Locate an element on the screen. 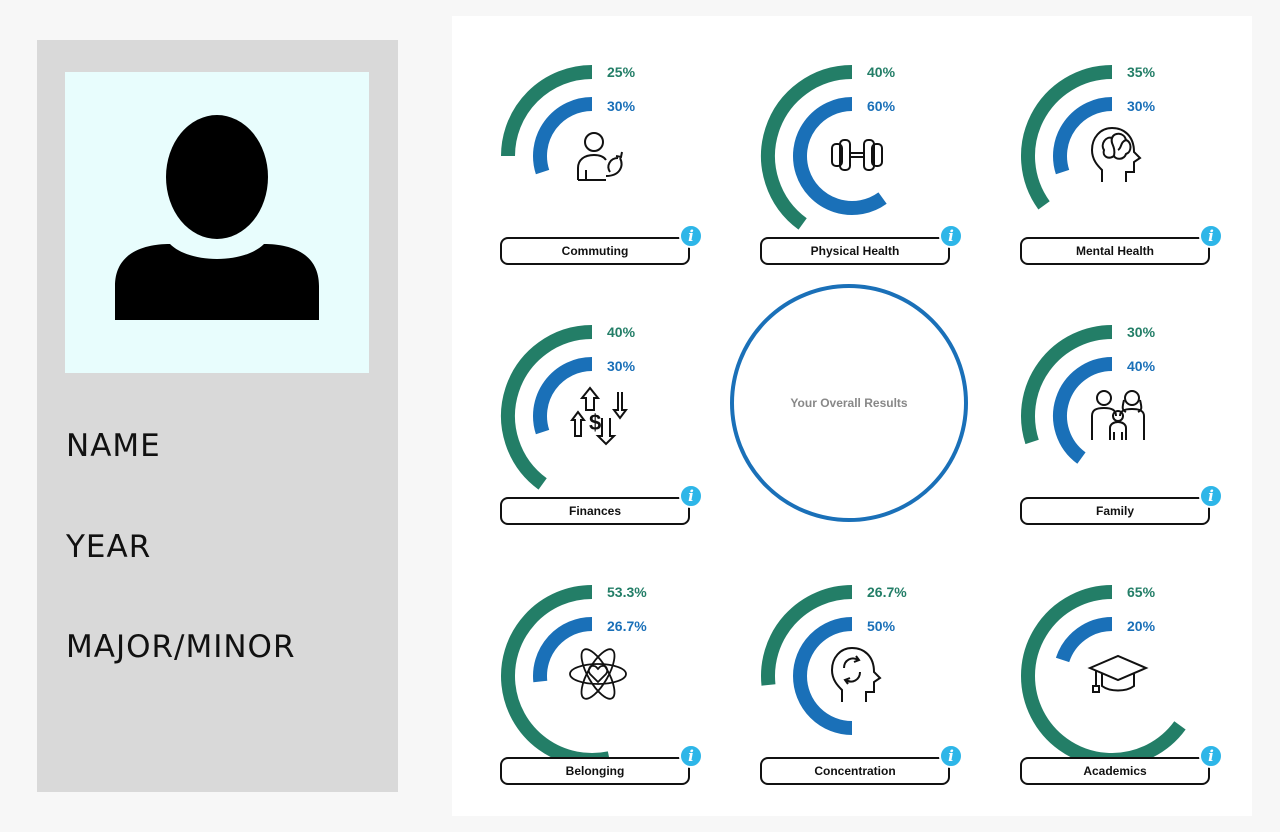  category-concentration: 26.7% 50% Concentration i is located at coordinates (852, 676).